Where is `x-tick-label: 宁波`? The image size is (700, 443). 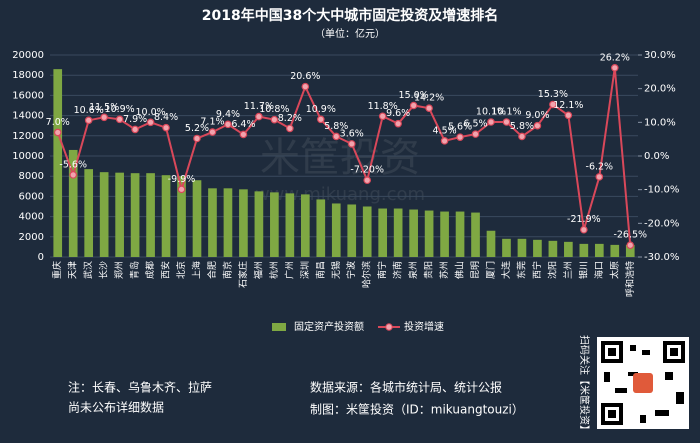 x-tick-label: 宁波 is located at coordinates (351, 270).